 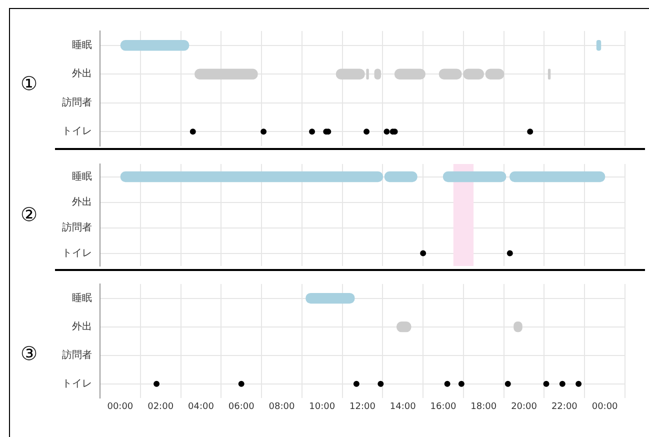 I want to click on x-tick-label: 14:00, so click(x=403, y=407).